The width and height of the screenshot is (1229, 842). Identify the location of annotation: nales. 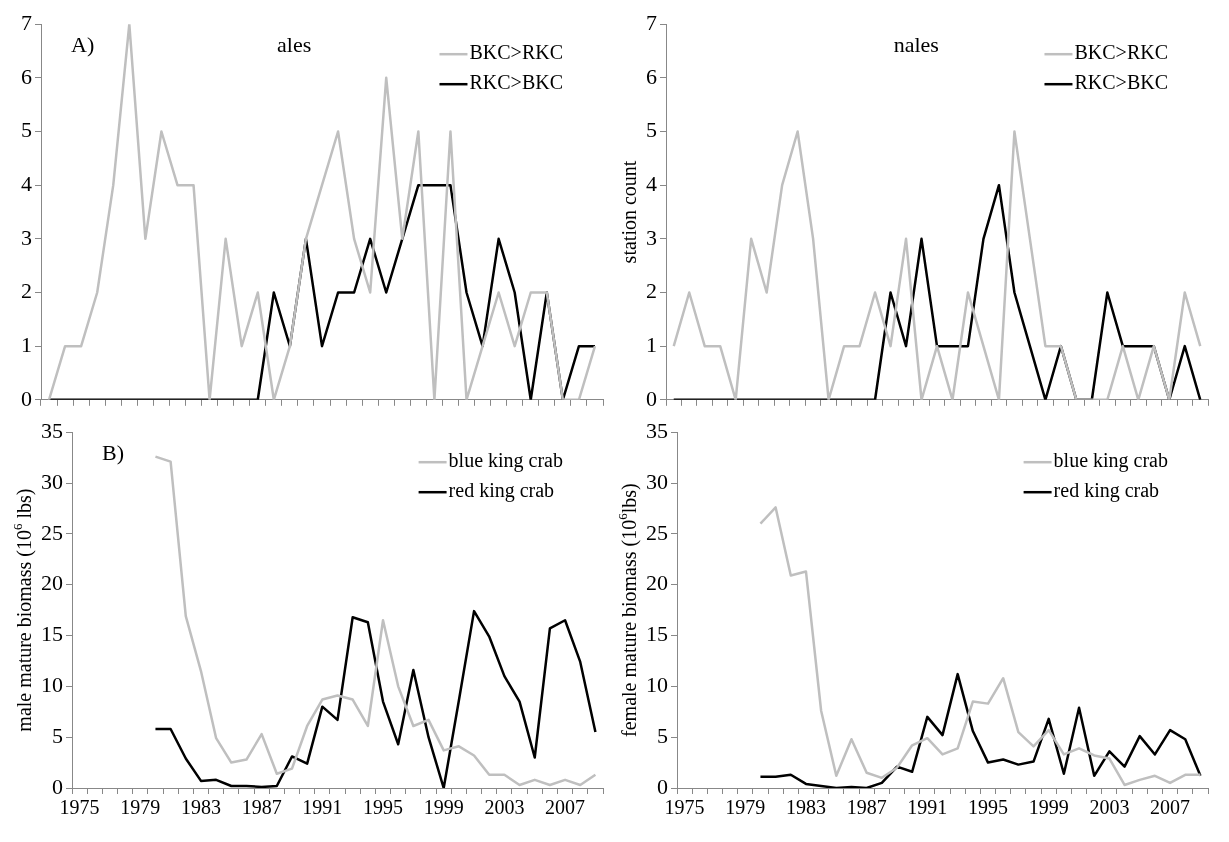
(916, 44).